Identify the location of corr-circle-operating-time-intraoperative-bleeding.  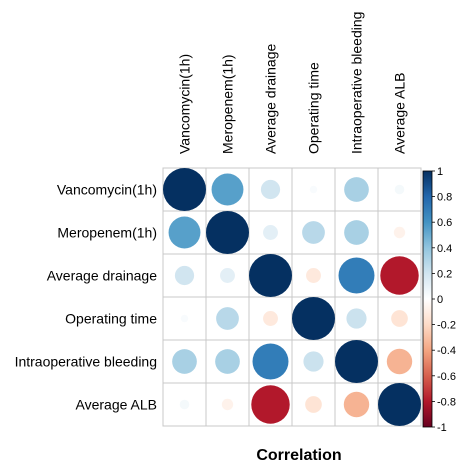
(356, 318).